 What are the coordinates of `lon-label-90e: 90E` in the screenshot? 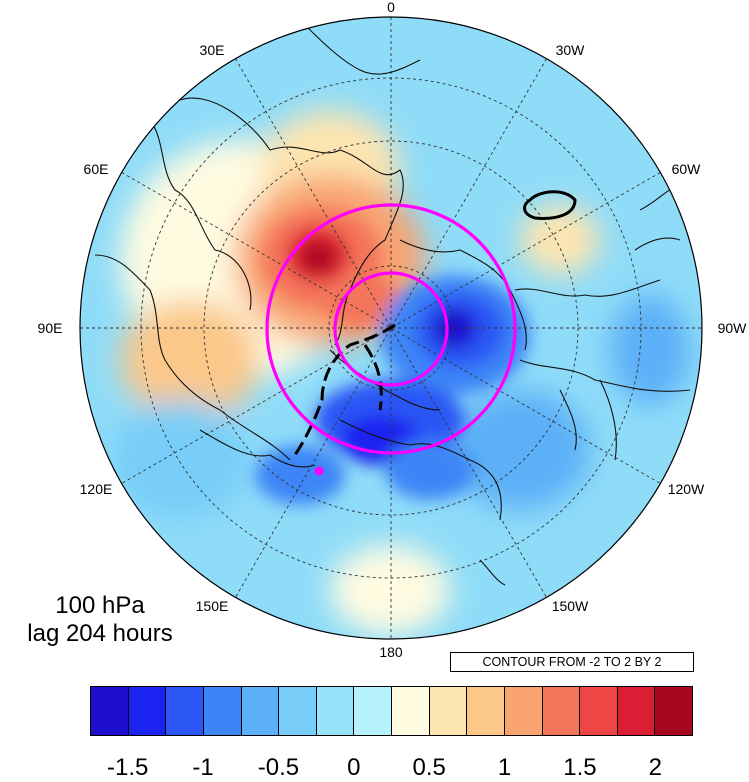 It's located at (50, 328).